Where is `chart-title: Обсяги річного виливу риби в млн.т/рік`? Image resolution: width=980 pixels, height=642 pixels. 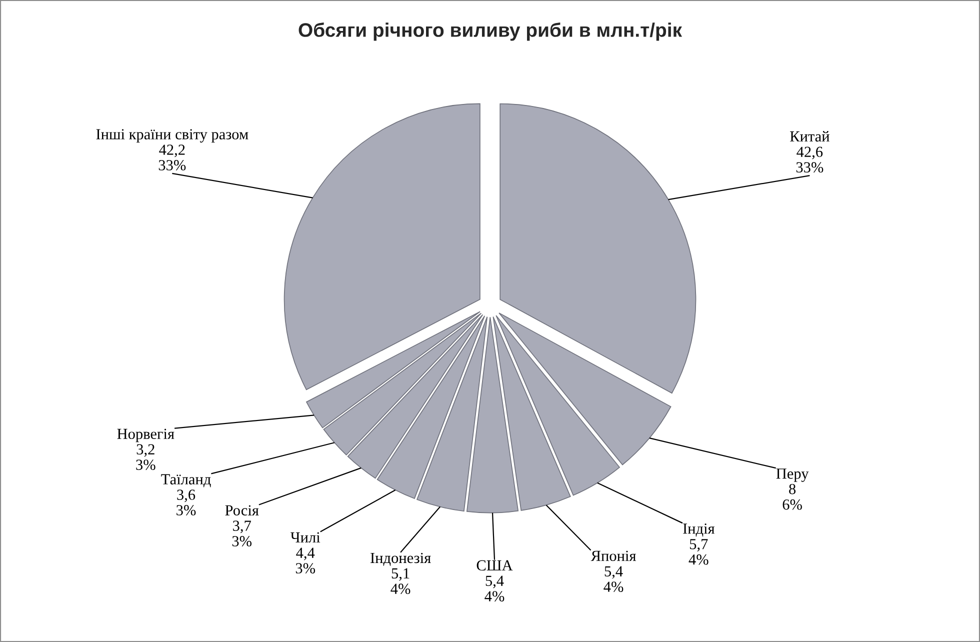
chart-title: Обсяги річного виливу риби в млн.т/рік is located at coordinates (490, 31).